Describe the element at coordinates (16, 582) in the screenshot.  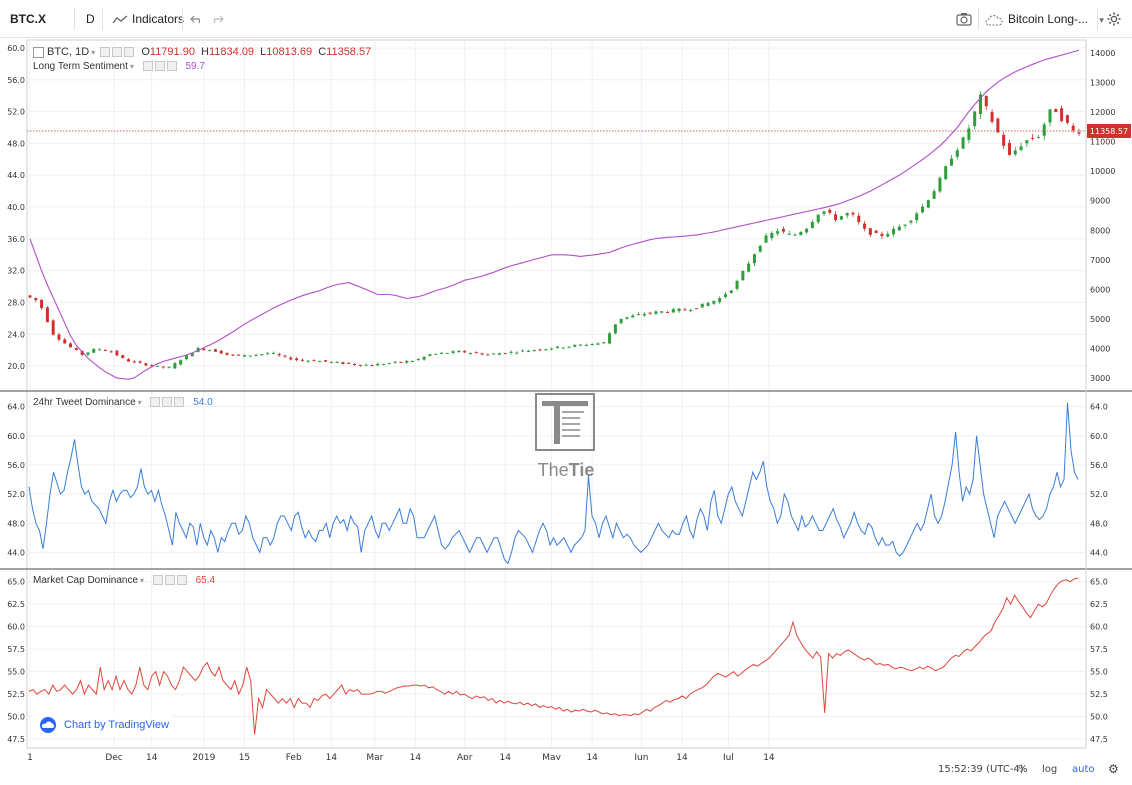
I see `left-axis-tick-label: 65.0` at that location.